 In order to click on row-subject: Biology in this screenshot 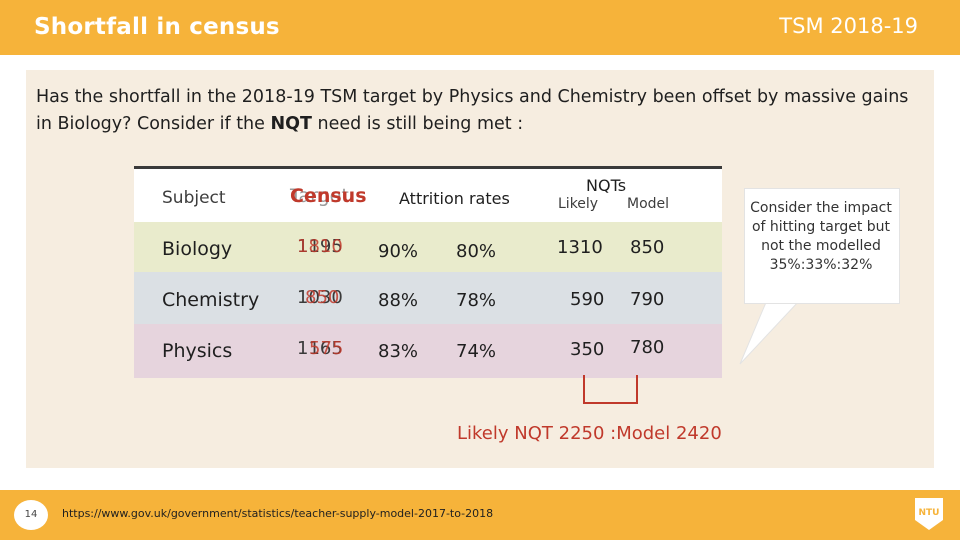, I will do `click(197, 249)`.